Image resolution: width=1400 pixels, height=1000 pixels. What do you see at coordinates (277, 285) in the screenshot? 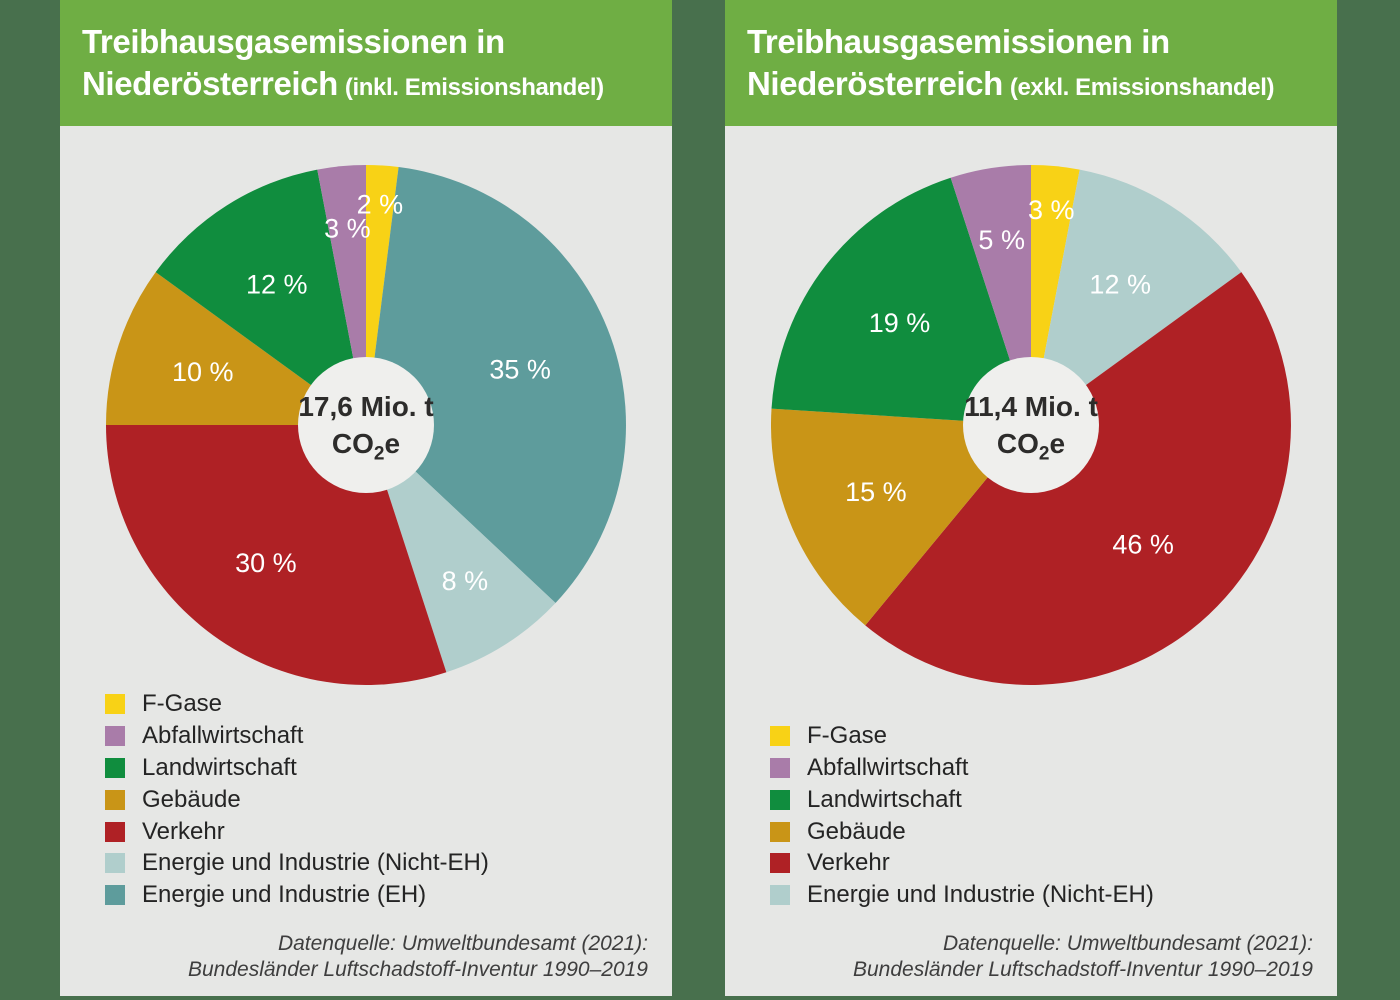
I see `pie-percent-label-landwirtschaft: 12 %` at bounding box center [277, 285].